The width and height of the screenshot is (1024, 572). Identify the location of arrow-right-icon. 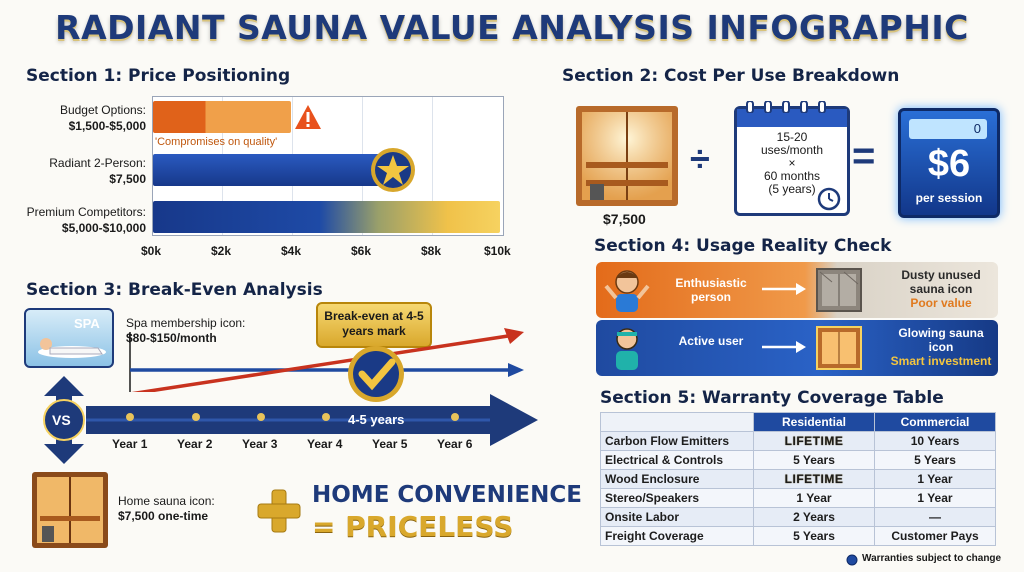
(784, 289).